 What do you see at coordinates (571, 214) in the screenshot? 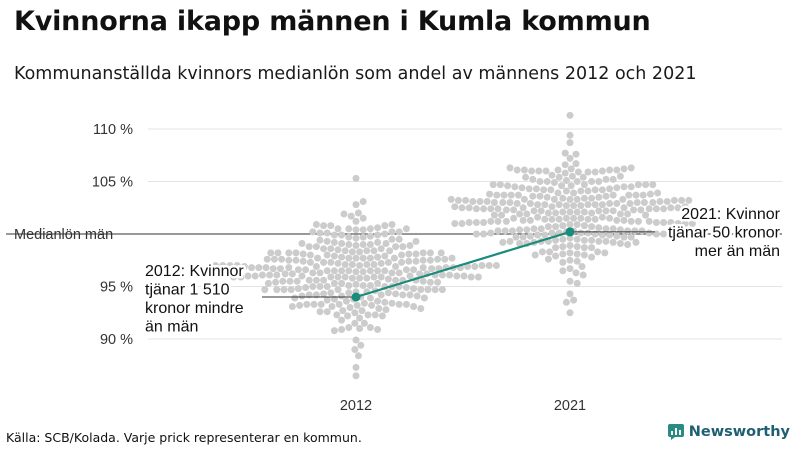
I see `swarm-2021` at bounding box center [571, 214].